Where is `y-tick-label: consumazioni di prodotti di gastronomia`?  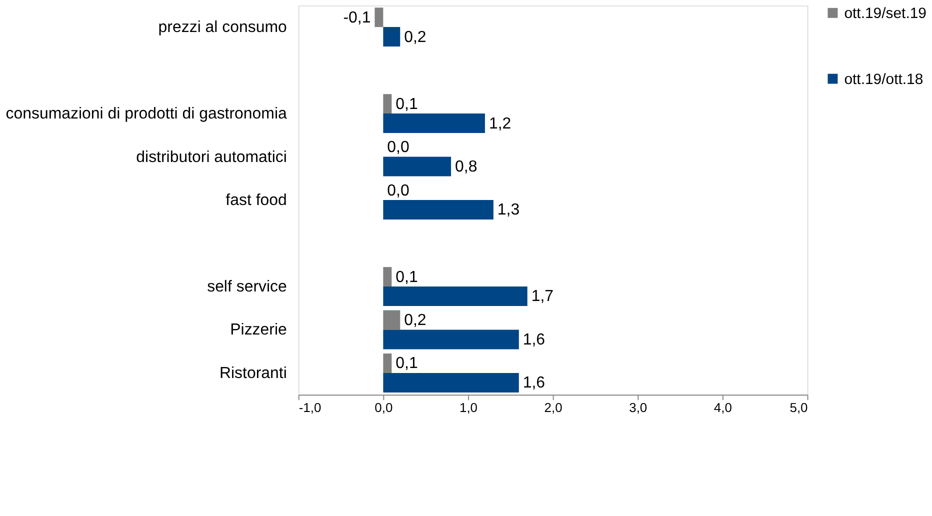 y-tick-label: consumazioni di prodotti di gastronomia is located at coordinates (147, 114).